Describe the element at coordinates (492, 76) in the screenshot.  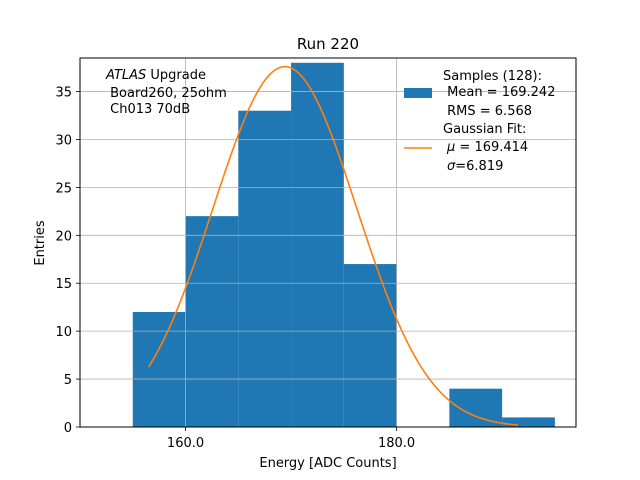
I see `legend-samples-line-1: Samples (128):` at that location.